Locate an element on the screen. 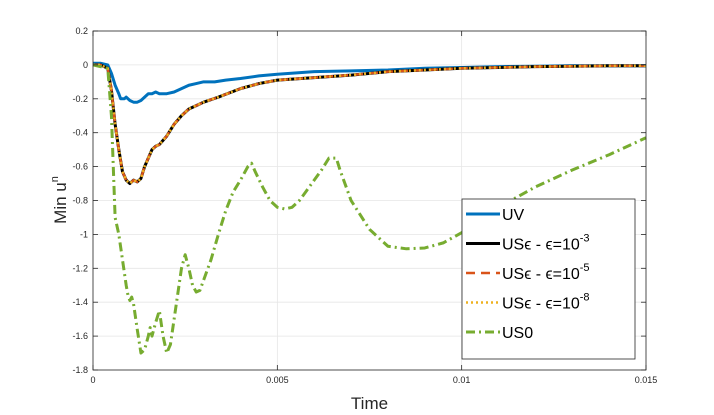 The image size is (714, 415). y-tick-label: -0.8 is located at coordinates (80, 201).